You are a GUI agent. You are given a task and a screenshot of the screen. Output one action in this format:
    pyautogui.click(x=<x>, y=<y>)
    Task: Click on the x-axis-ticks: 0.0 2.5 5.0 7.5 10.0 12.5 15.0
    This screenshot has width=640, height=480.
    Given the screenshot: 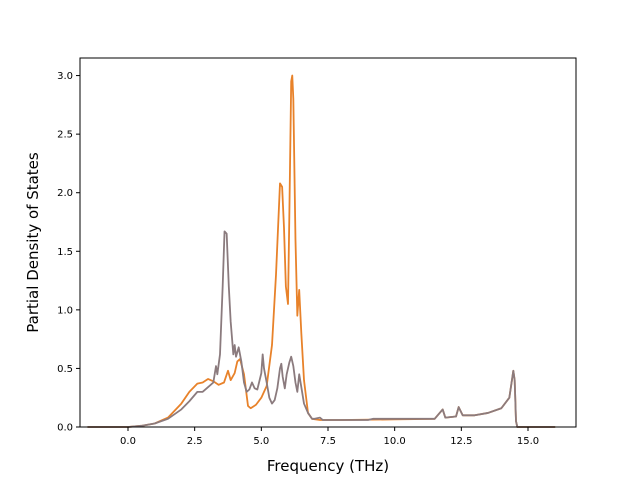 What is the action you would take?
    pyautogui.click(x=329, y=437)
    